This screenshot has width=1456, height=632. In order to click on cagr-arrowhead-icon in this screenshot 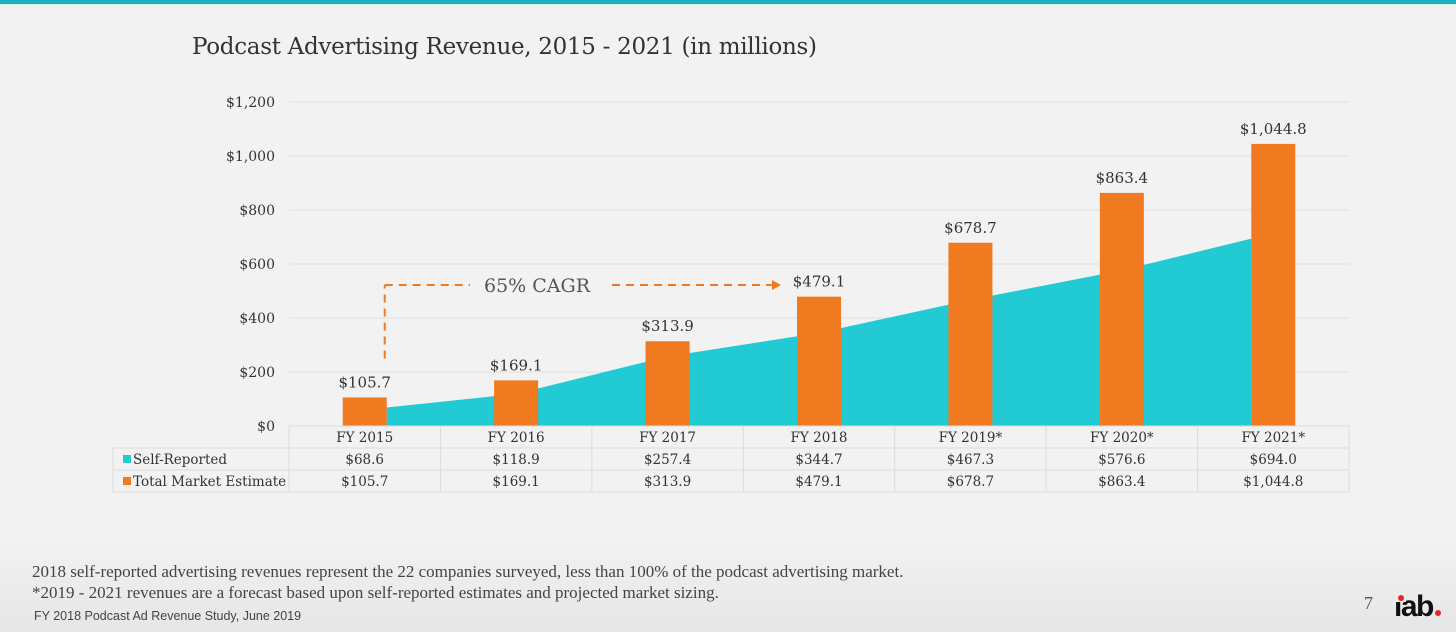, I will do `click(776, 285)`.